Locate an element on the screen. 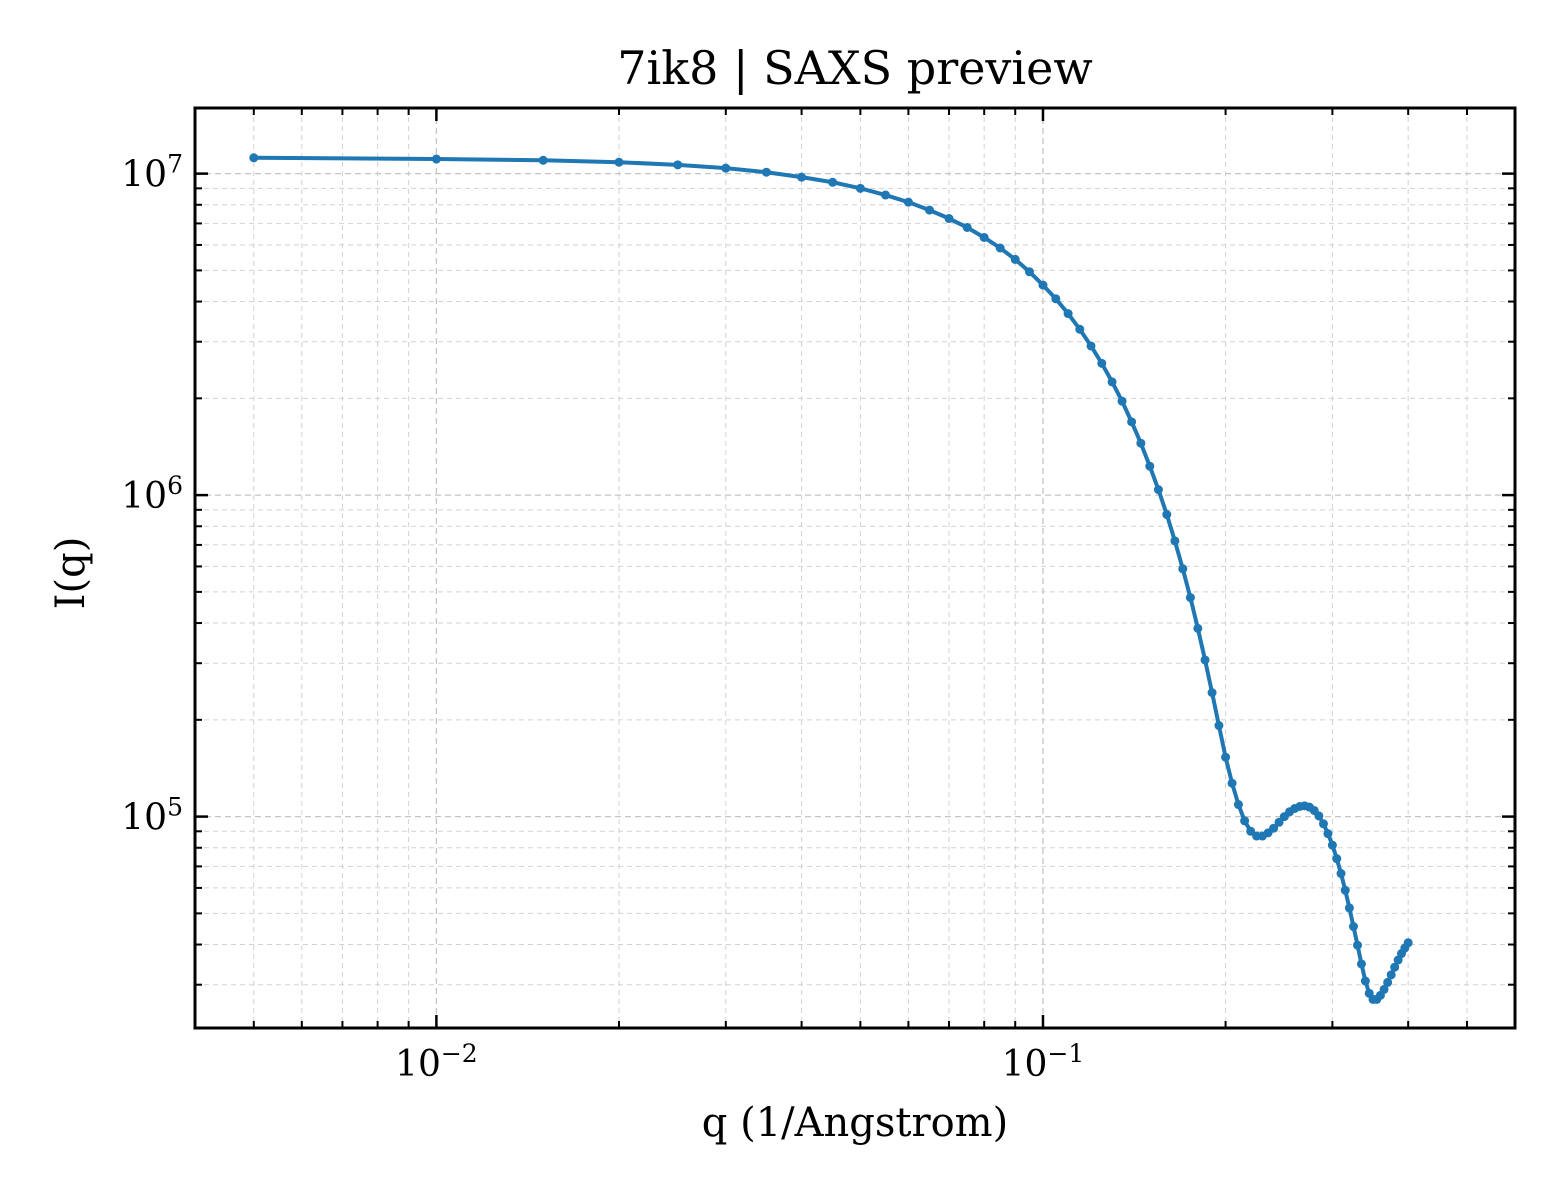 Image resolution: width=1560 pixels, height=1200 pixels. y-axis-label: I(q) is located at coordinates (71, 573).